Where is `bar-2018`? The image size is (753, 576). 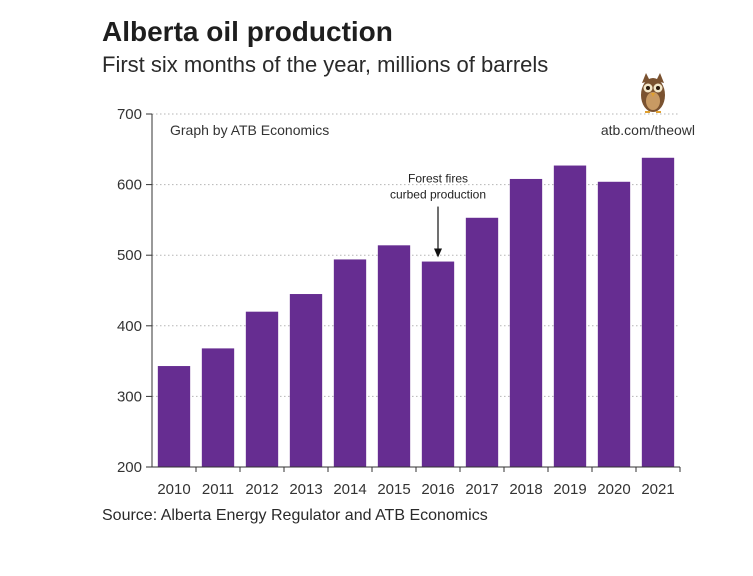 bar-2018 is located at coordinates (526, 322).